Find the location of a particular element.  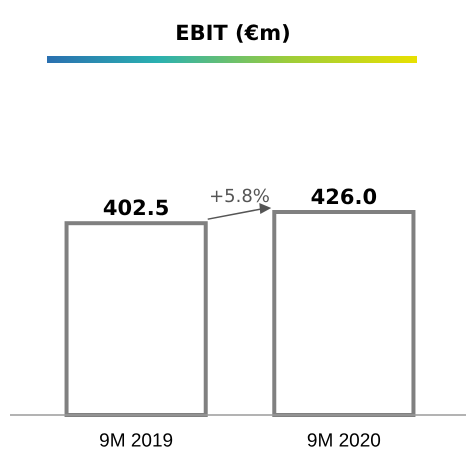

data-label: 426.0 is located at coordinates (344, 197).